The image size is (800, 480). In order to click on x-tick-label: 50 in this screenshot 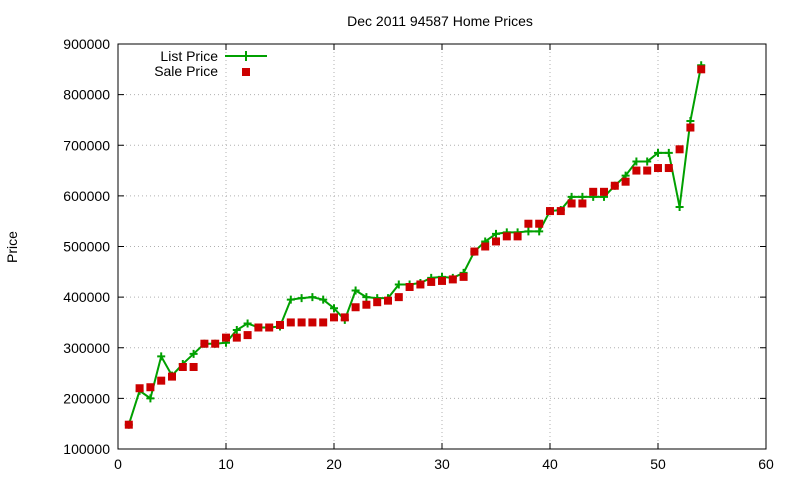, I will do `click(658, 464)`.